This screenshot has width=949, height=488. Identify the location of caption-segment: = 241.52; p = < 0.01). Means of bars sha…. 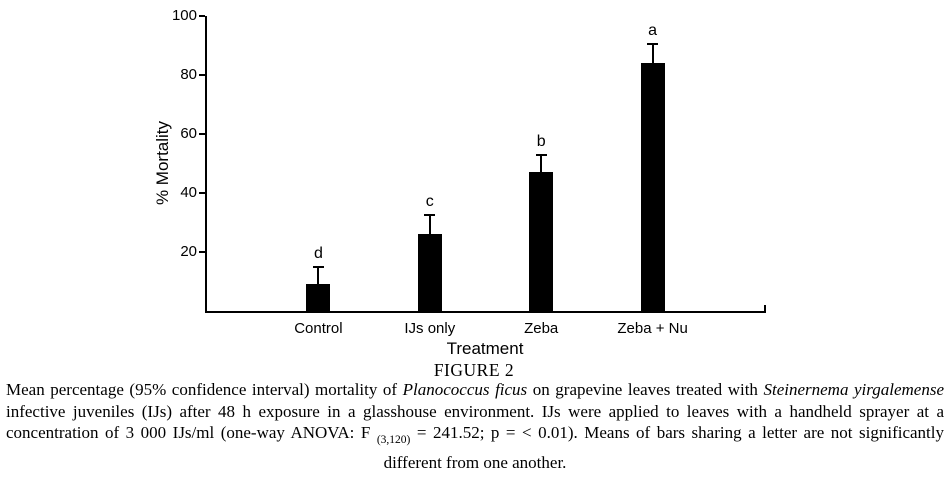
(663, 447).